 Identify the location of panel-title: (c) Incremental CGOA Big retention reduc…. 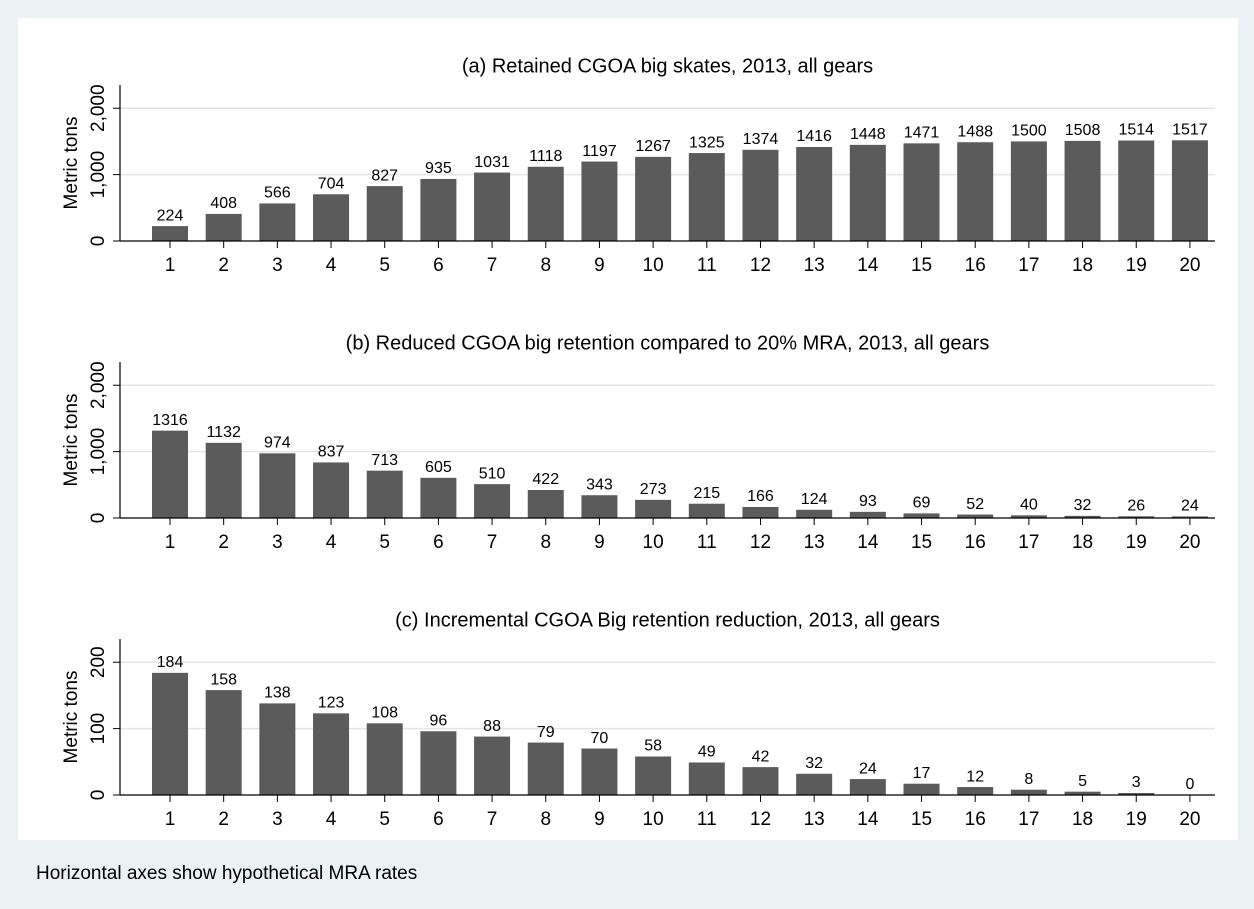
(667, 620).